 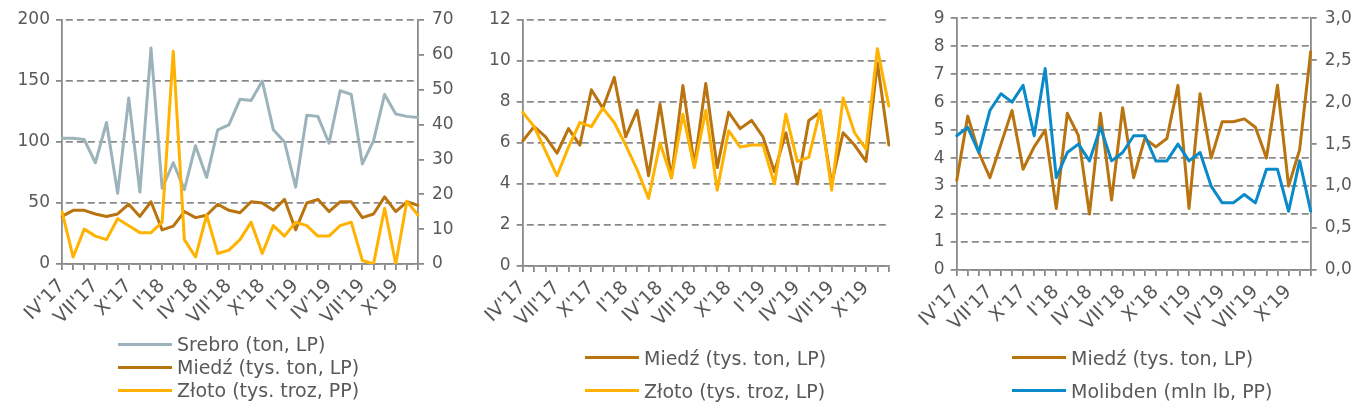 What do you see at coordinates (443, 18) in the screenshot?
I see `y2-tick-label: 70` at bounding box center [443, 18].